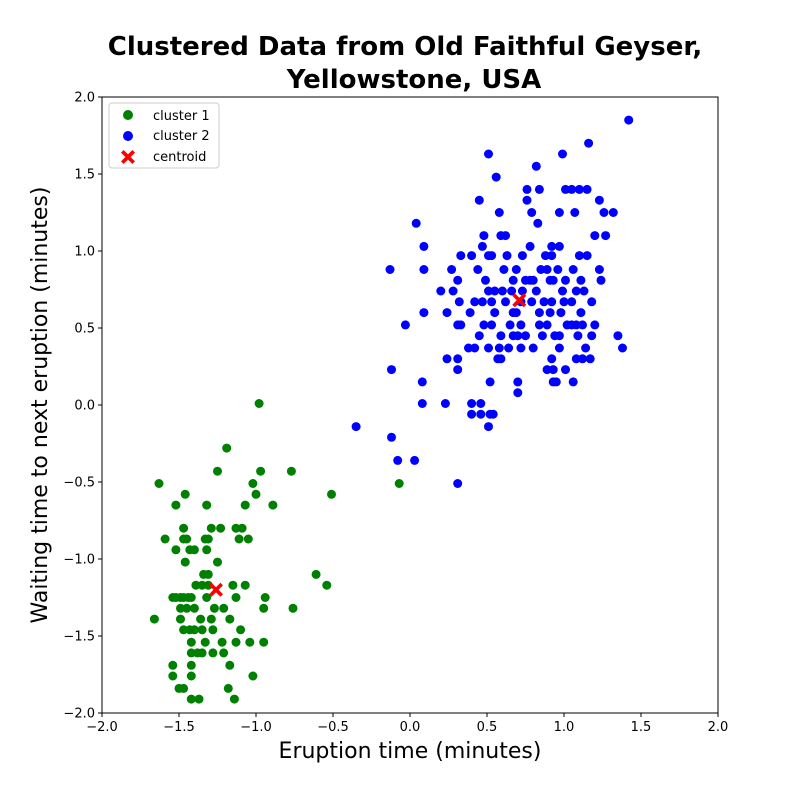 This screenshot has height=800, width=800. I want to click on y-tick-label: 1.5, so click(84, 175).